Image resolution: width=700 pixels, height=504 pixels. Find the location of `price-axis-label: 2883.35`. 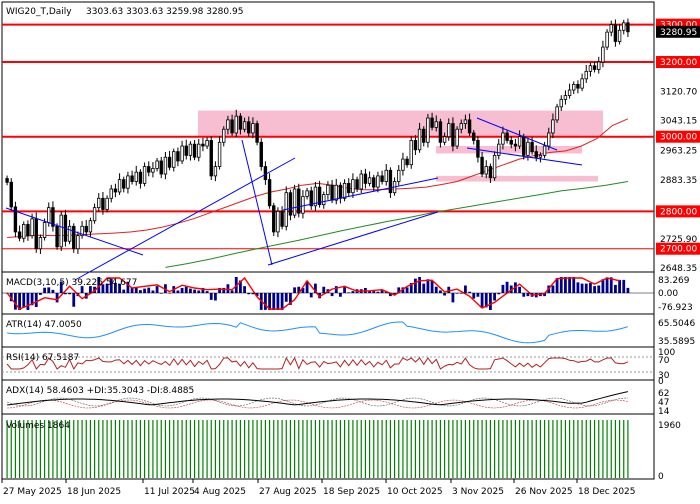

price-axis-label: 2883.35 is located at coordinates (678, 181).